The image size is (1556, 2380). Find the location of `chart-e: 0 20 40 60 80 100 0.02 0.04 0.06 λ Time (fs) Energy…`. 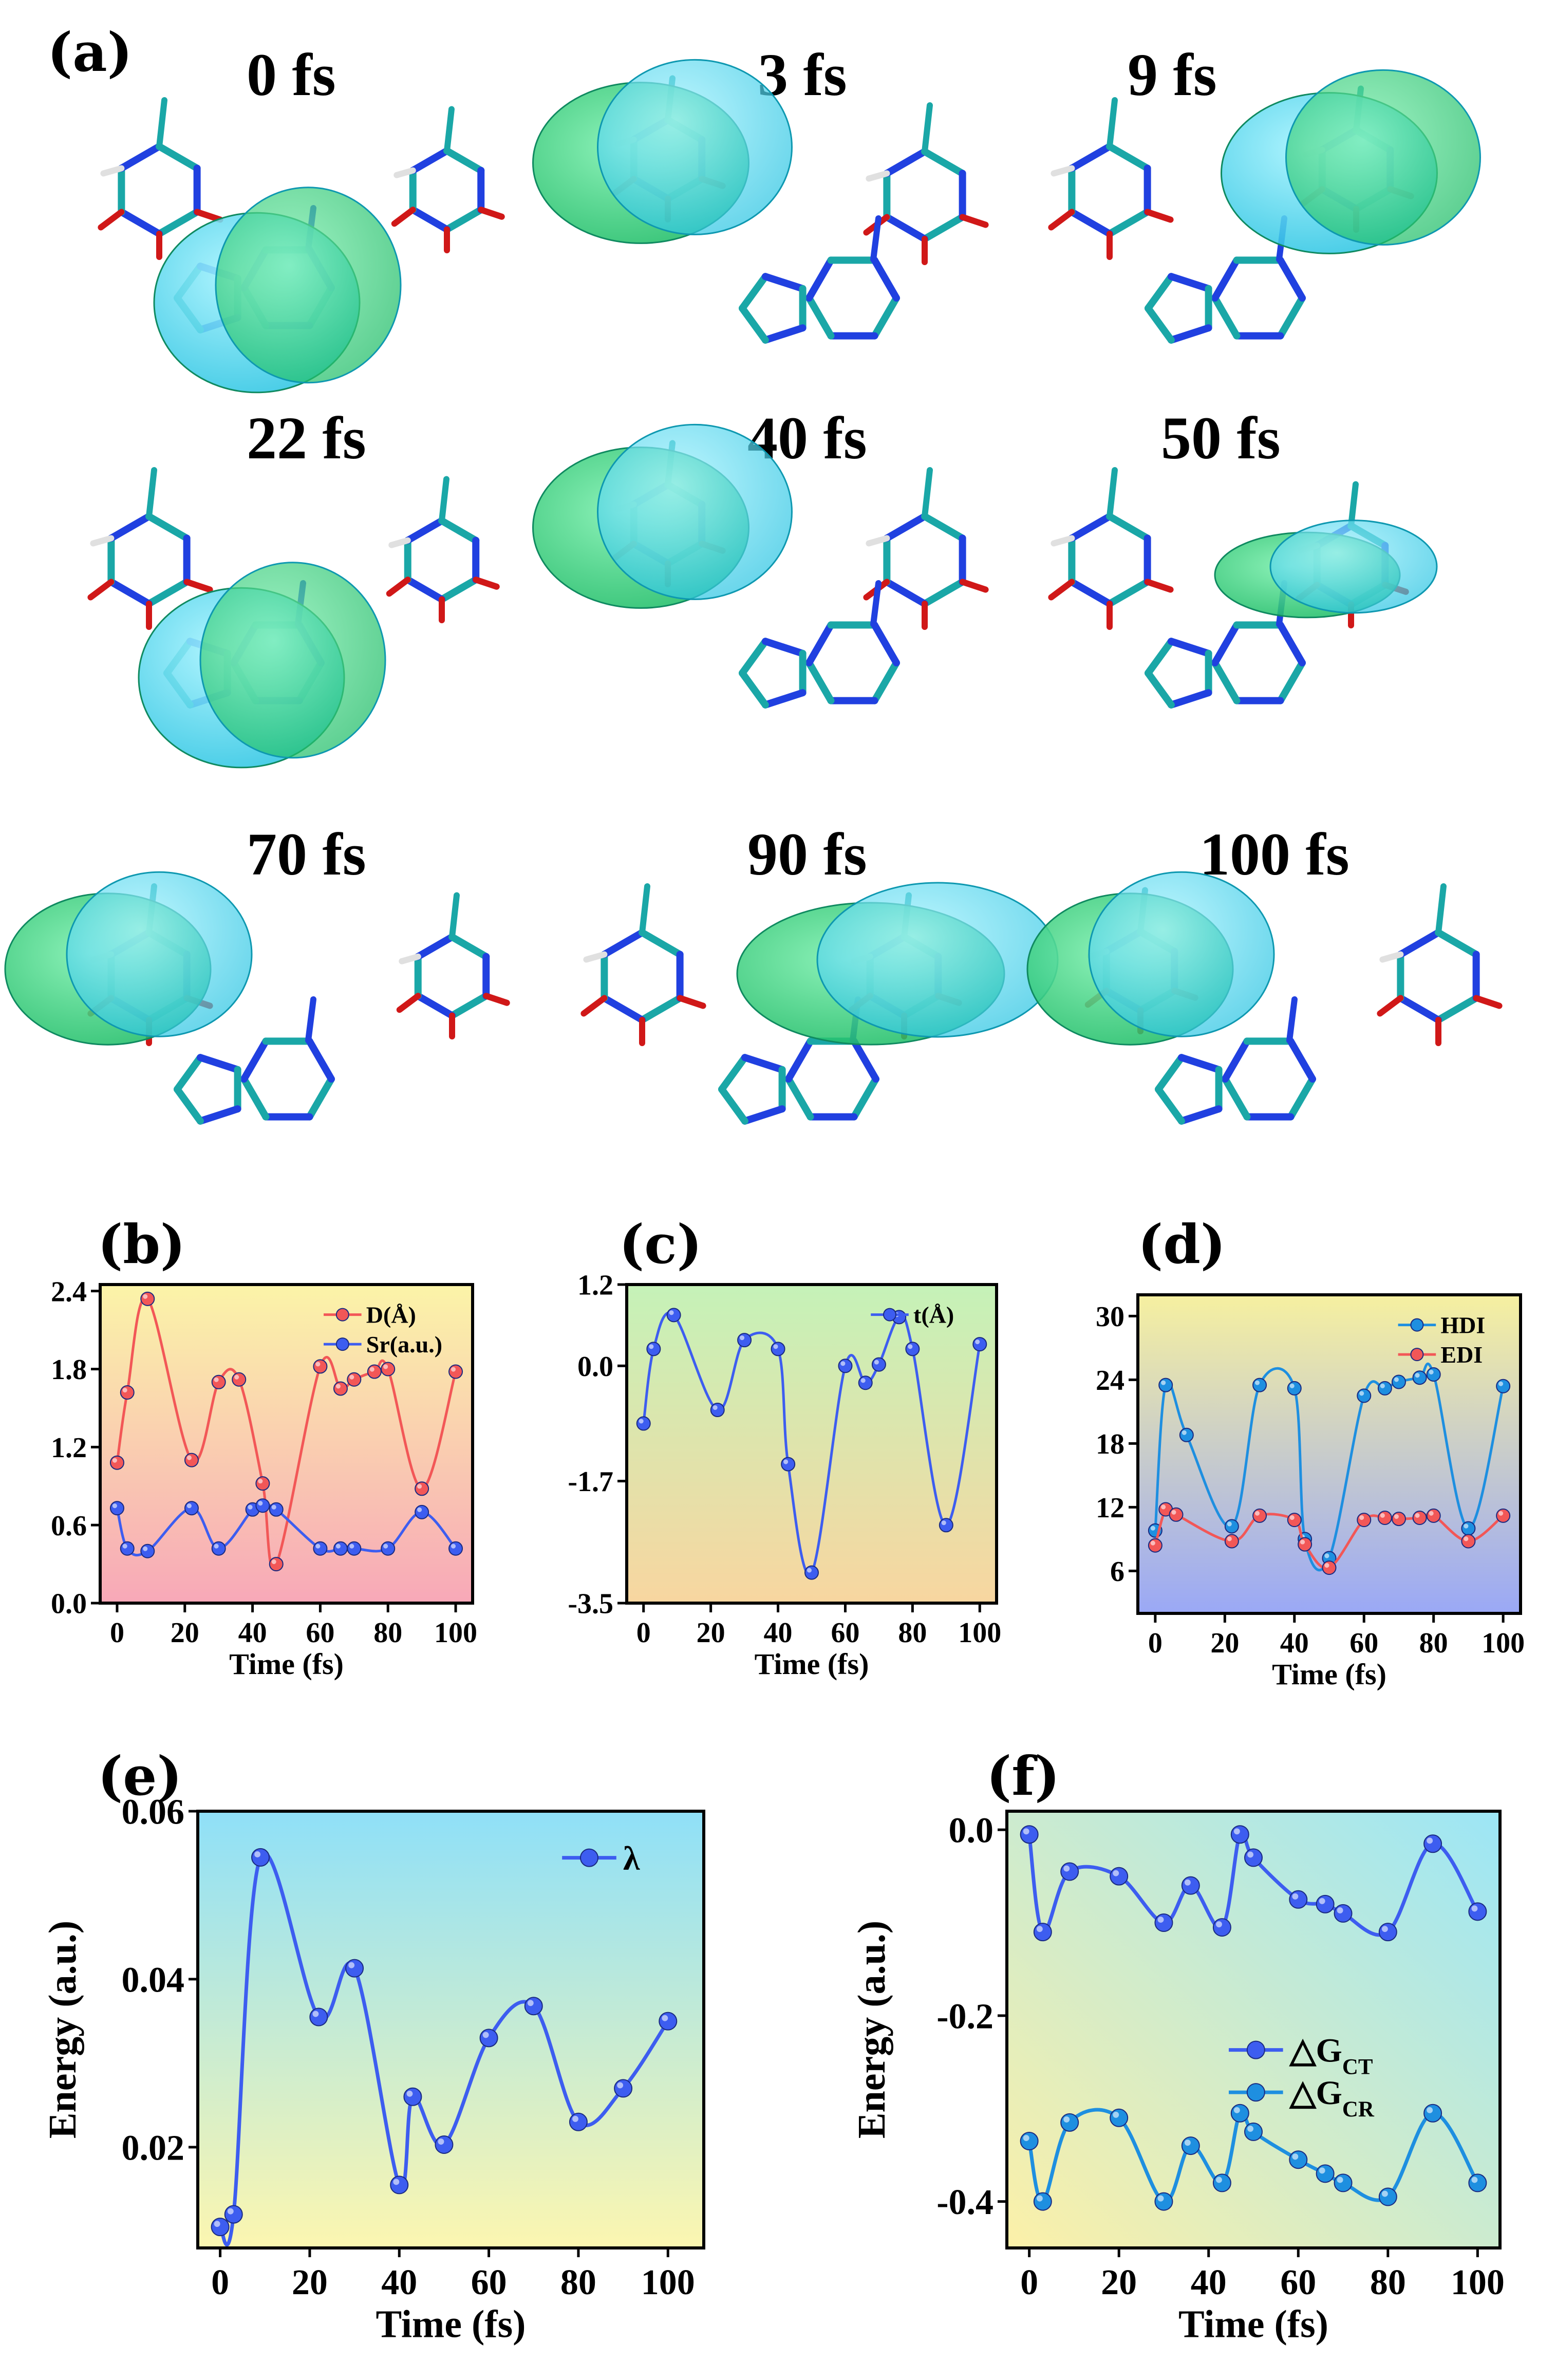

chart-e: 0 20 40 60 80 100 0.02 0.04 0.06 λ Time (fs) Energy… is located at coordinates (373, 2069).